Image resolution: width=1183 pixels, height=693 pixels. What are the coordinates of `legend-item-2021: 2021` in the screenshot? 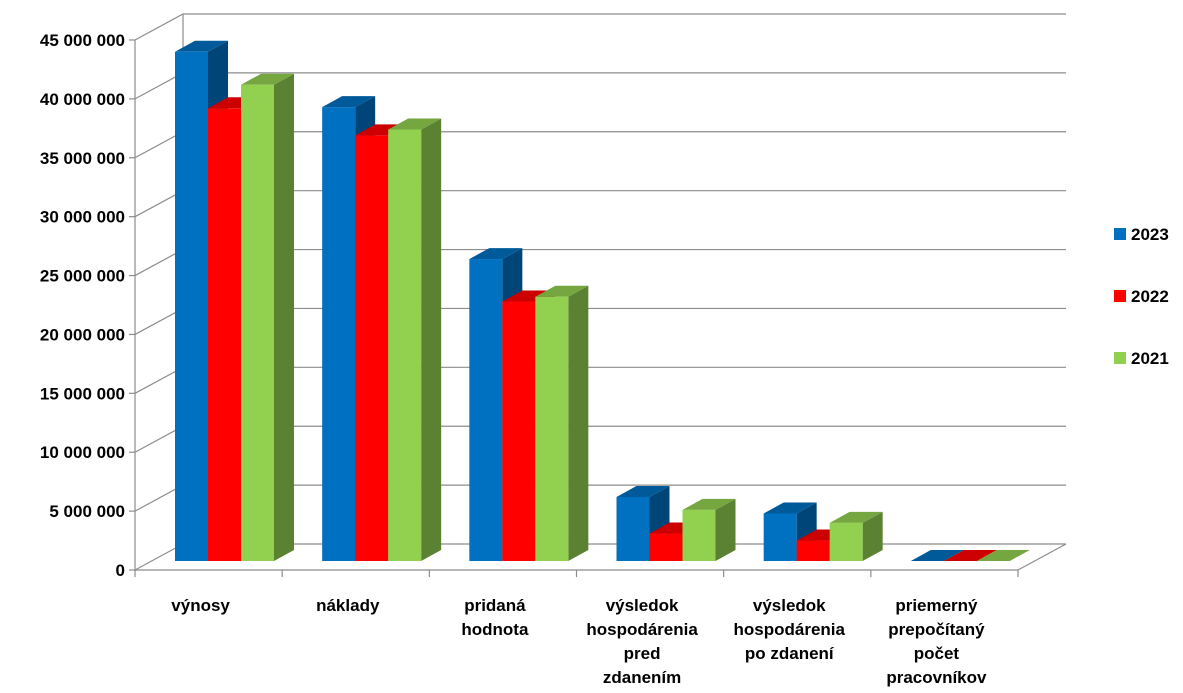 It's located at (1141, 358).